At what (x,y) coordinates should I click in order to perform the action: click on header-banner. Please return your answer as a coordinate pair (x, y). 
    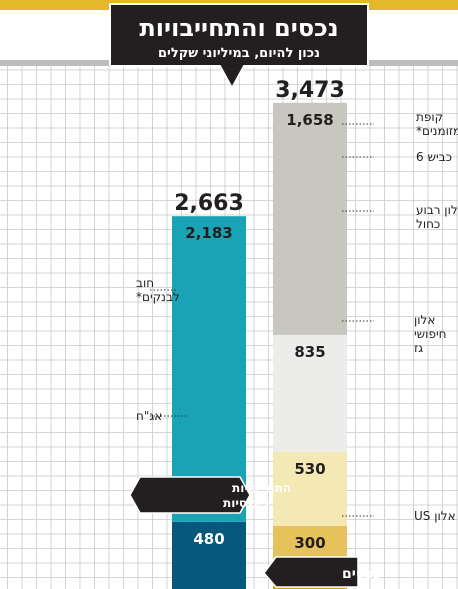
    Looking at the image, I should click on (239, 47).